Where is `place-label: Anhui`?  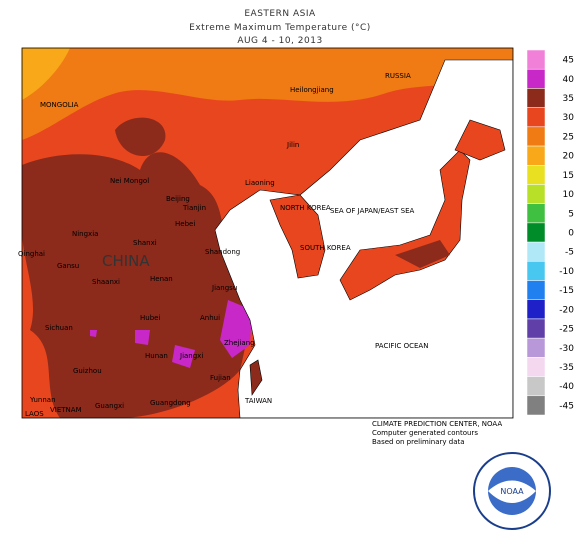
place-label: Anhui is located at coordinates (210, 318).